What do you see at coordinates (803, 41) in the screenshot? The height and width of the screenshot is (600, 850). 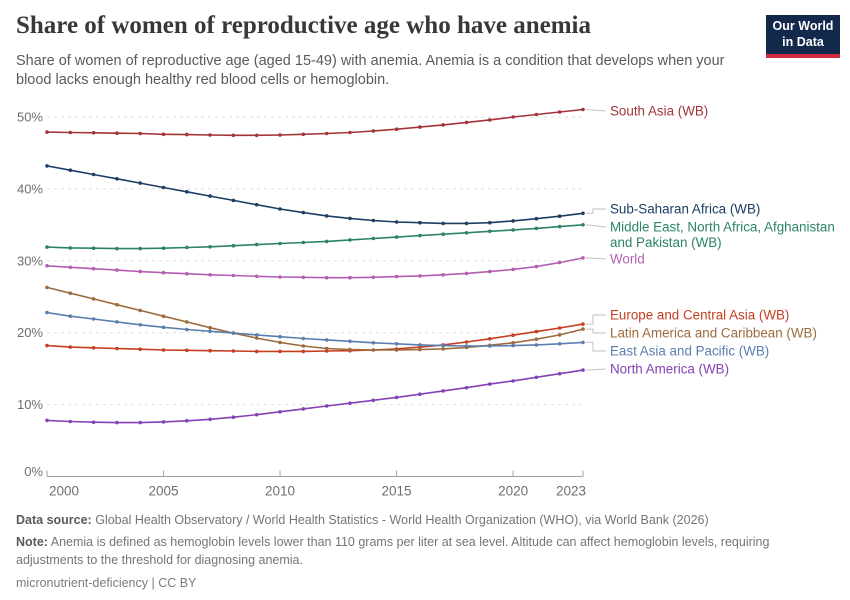 I see `owid-logo-line2: in Data` at bounding box center [803, 41].